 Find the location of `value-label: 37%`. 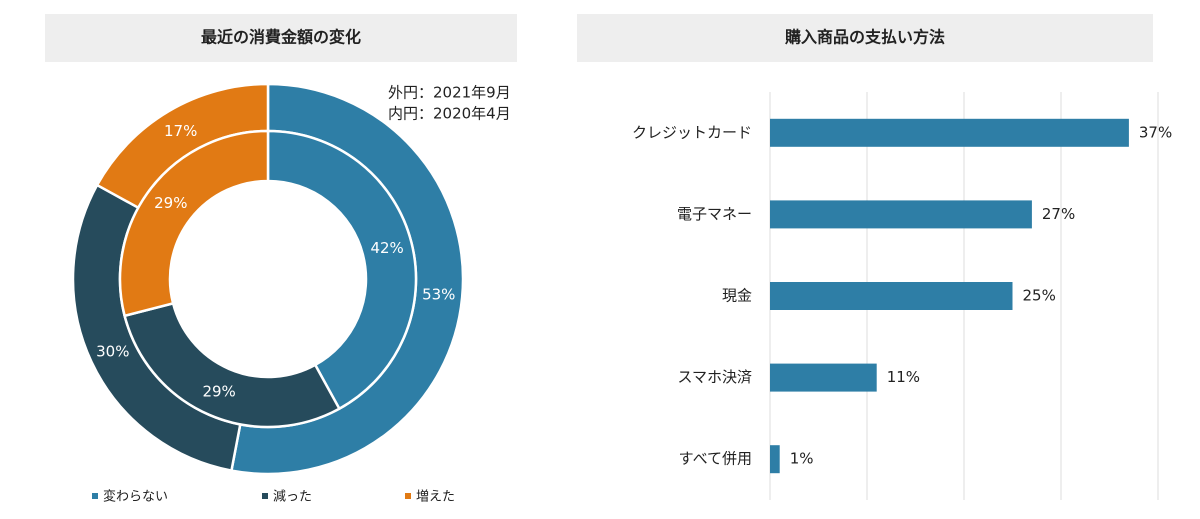

value-label: 37% is located at coordinates (1155, 132).